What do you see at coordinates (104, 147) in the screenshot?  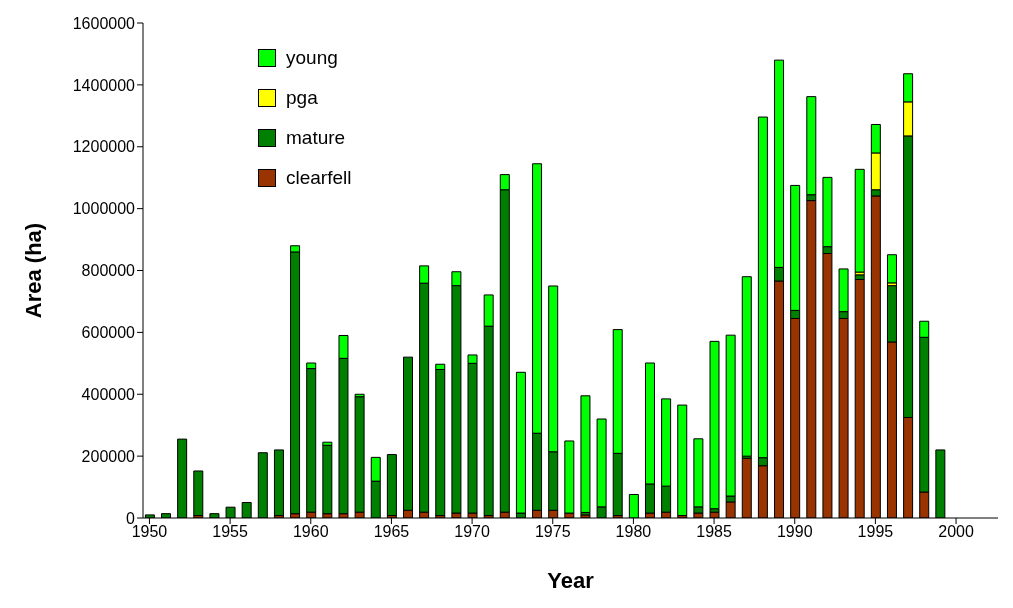 I see `y-tick-label: 1200000` at bounding box center [104, 147].